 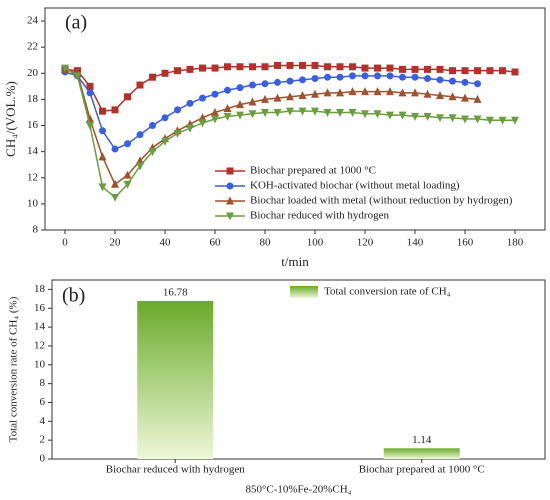 I want to click on x-tick-label: 100, so click(x=315, y=243).